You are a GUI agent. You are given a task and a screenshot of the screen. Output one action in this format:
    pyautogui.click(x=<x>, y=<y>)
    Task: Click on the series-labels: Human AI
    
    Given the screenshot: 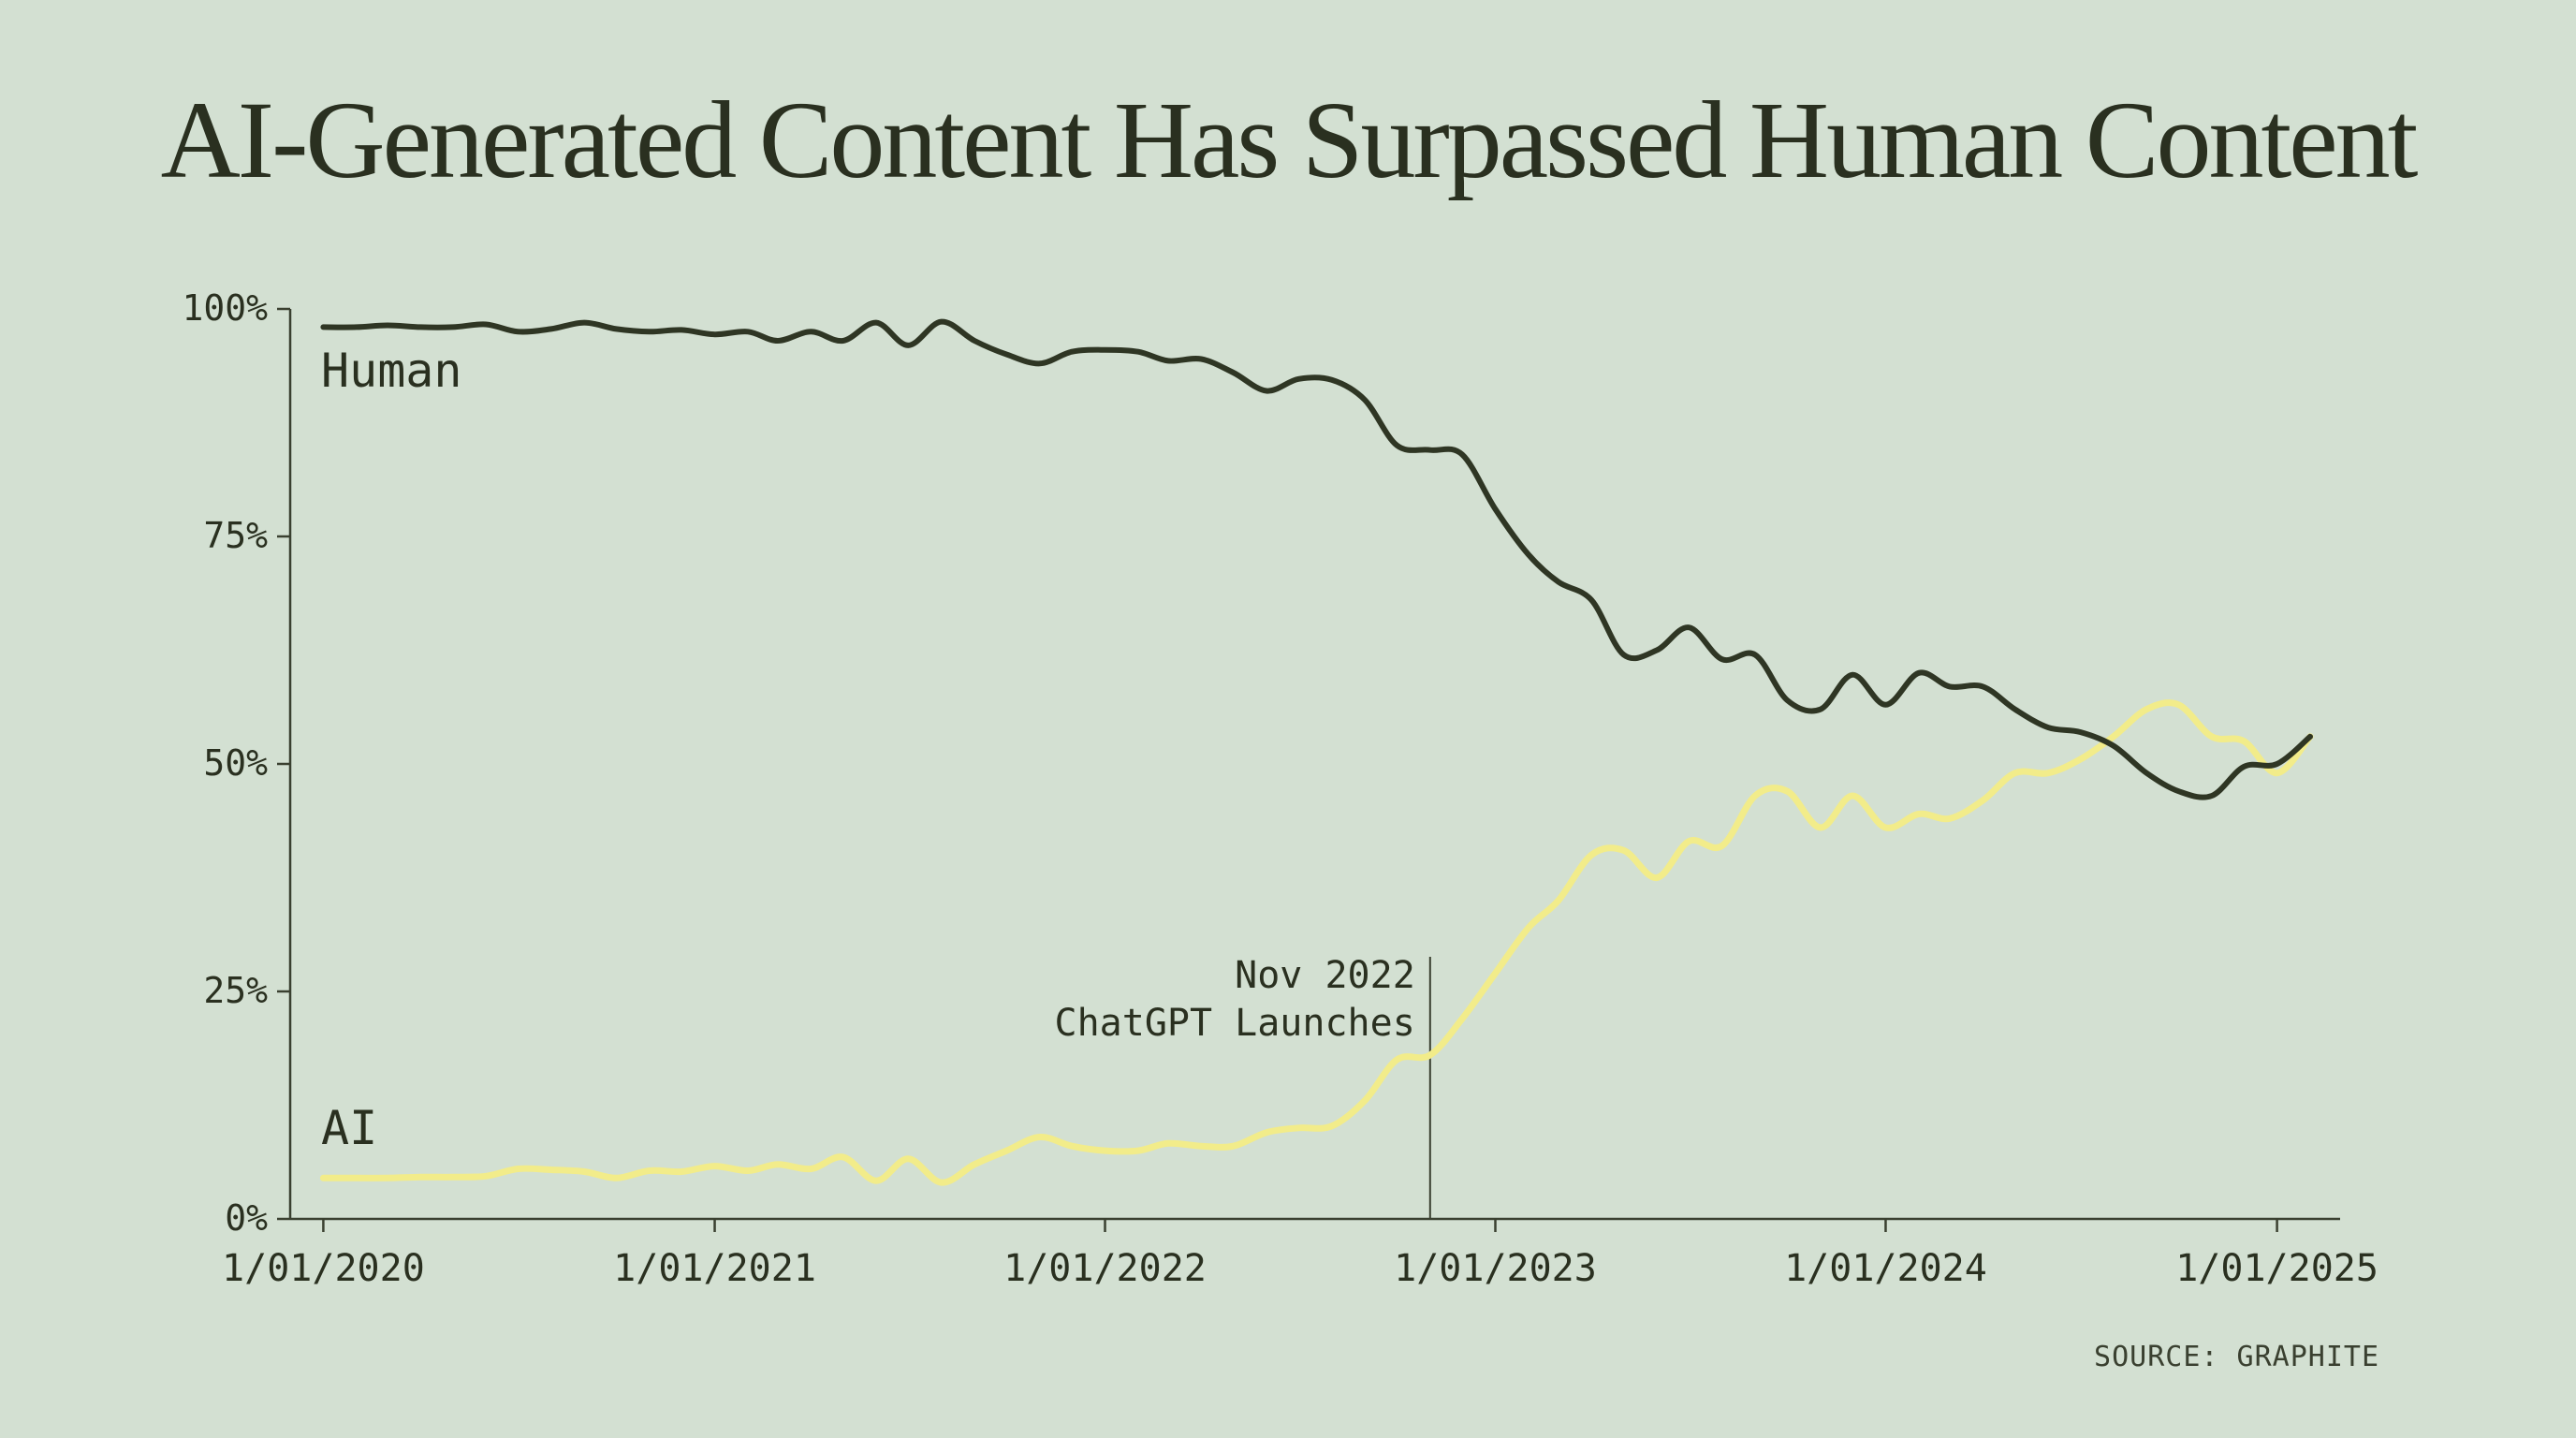 What is the action you would take?
    pyautogui.click(x=391, y=749)
    